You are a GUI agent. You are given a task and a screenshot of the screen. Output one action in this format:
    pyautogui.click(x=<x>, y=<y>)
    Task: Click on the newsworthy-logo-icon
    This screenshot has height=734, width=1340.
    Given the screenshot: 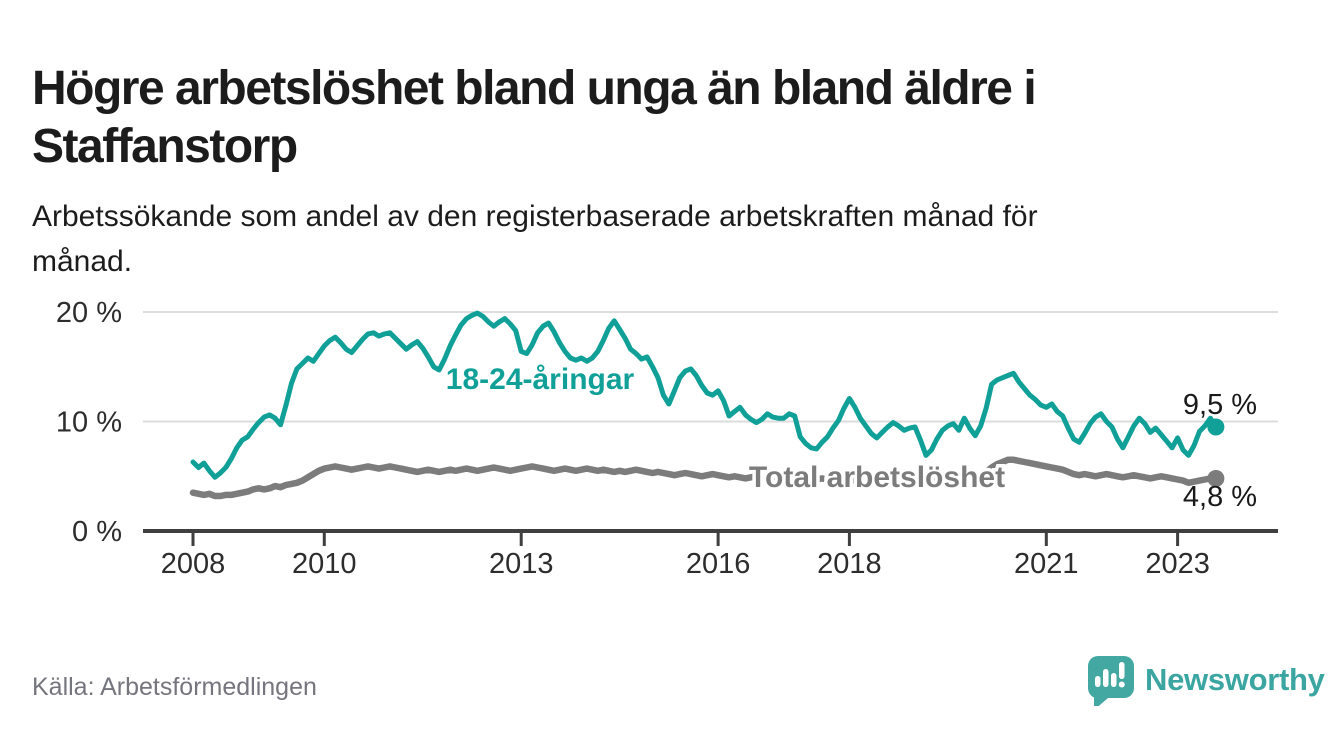 What is the action you would take?
    pyautogui.click(x=1110, y=681)
    